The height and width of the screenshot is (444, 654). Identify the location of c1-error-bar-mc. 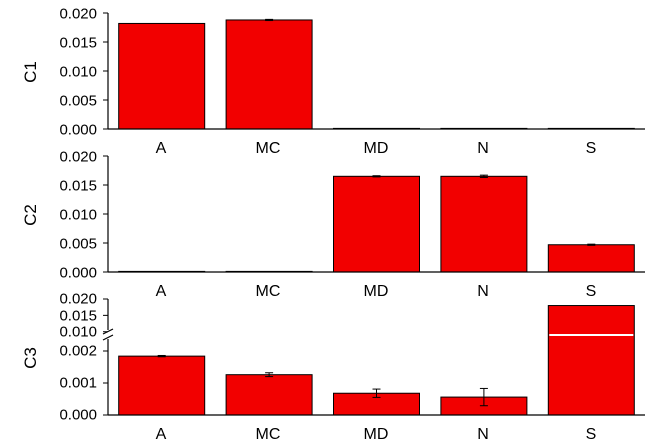
(269, 20).